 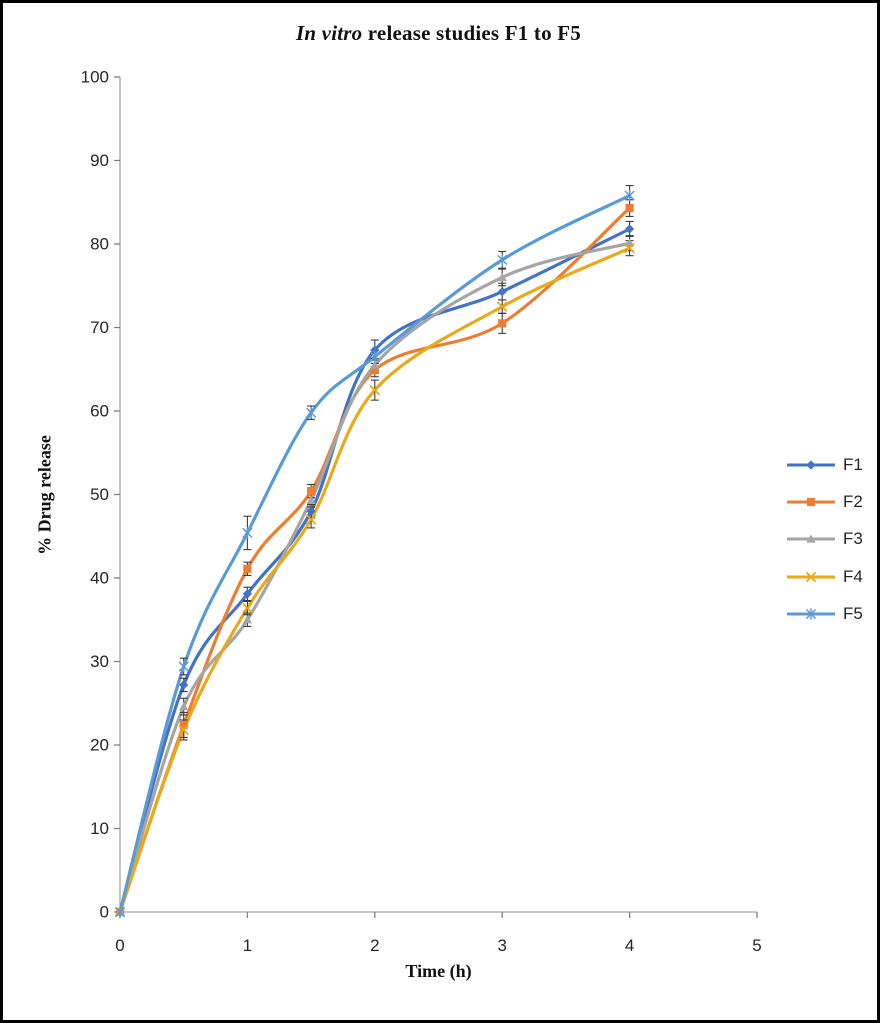 What do you see at coordinates (99, 327) in the screenshot?
I see `y-tick-label: 70` at bounding box center [99, 327].